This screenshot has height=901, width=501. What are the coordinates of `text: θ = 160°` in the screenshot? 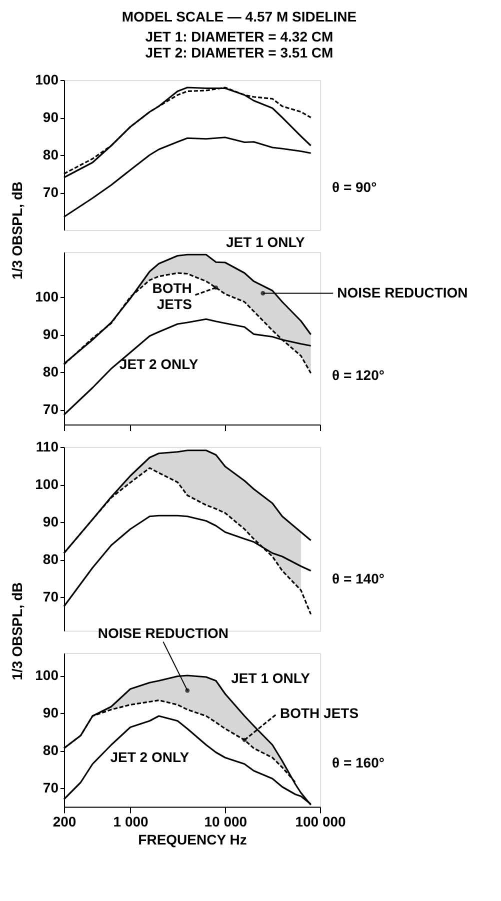 It's located at (358, 762).